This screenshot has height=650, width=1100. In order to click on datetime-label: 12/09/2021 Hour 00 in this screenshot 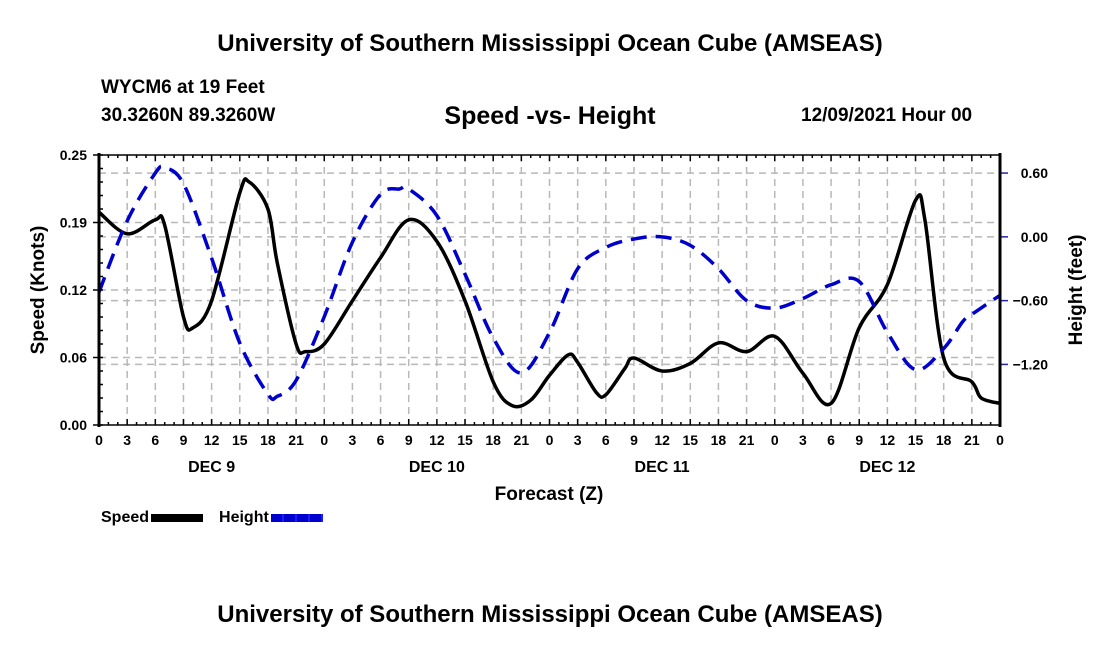, I will do `click(887, 115)`.